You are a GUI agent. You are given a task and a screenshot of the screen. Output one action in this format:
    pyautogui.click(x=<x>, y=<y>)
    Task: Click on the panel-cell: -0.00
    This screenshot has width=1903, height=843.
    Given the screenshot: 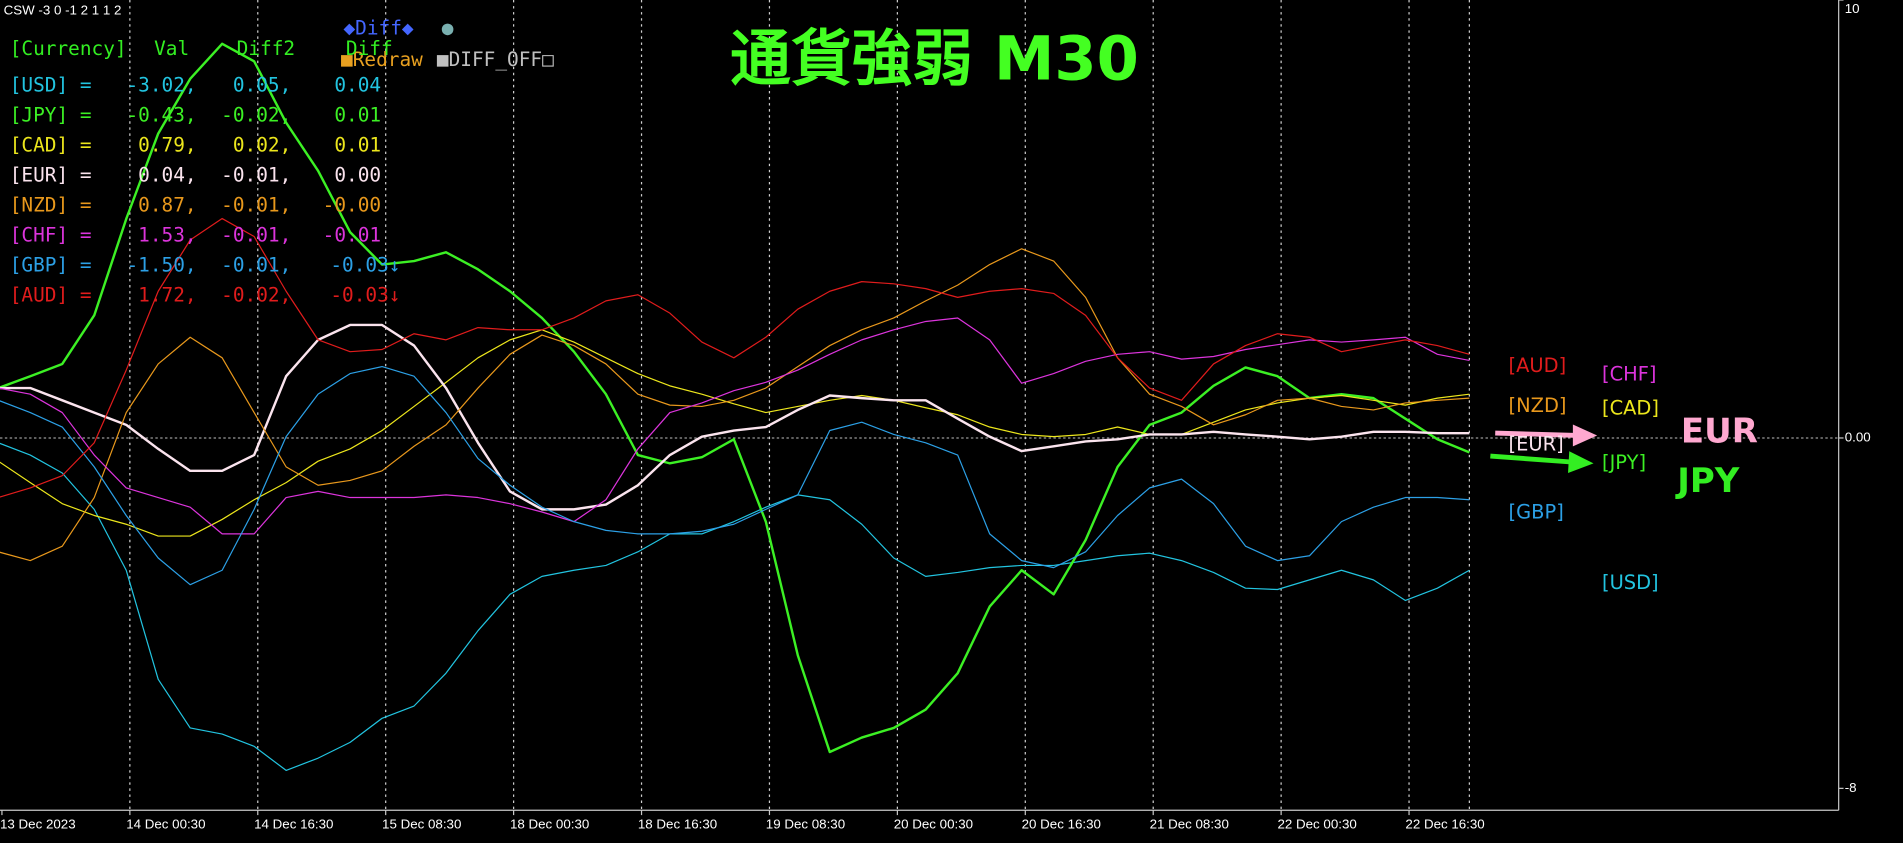 What is the action you would take?
    pyautogui.click(x=352, y=204)
    